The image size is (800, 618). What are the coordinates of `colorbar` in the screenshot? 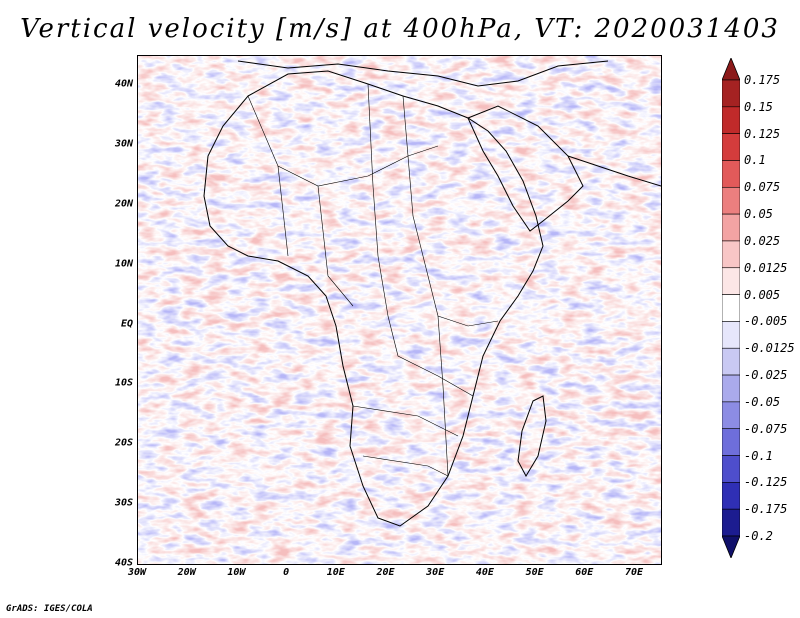 It's located at (731, 308).